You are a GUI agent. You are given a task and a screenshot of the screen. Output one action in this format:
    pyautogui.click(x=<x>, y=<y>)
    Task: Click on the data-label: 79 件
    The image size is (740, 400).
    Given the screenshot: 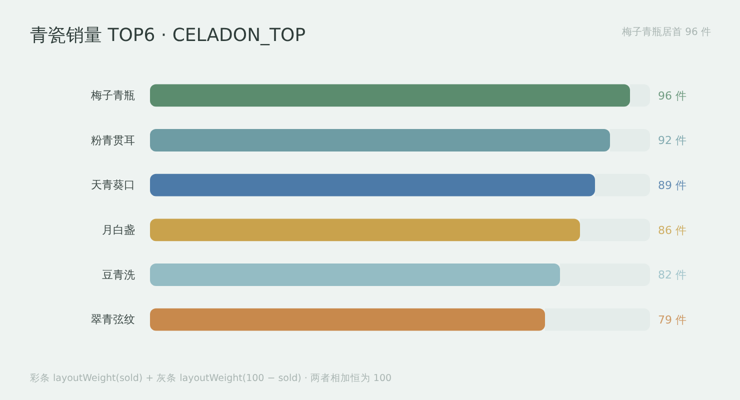 What is the action you would take?
    pyautogui.click(x=672, y=319)
    